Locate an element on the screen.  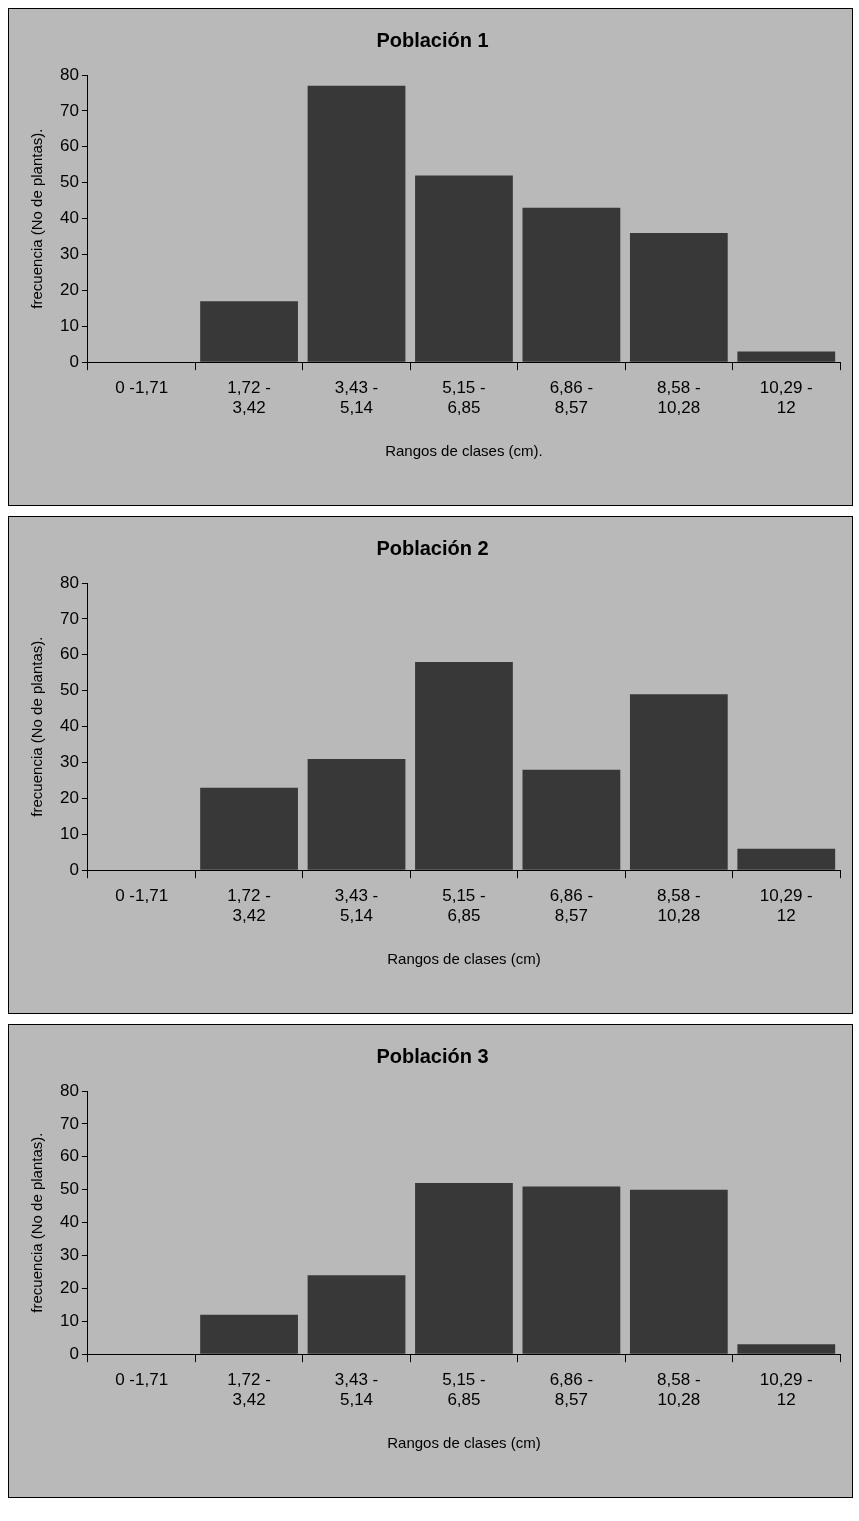
chart-title: Población 1 is located at coordinates (432, 39).